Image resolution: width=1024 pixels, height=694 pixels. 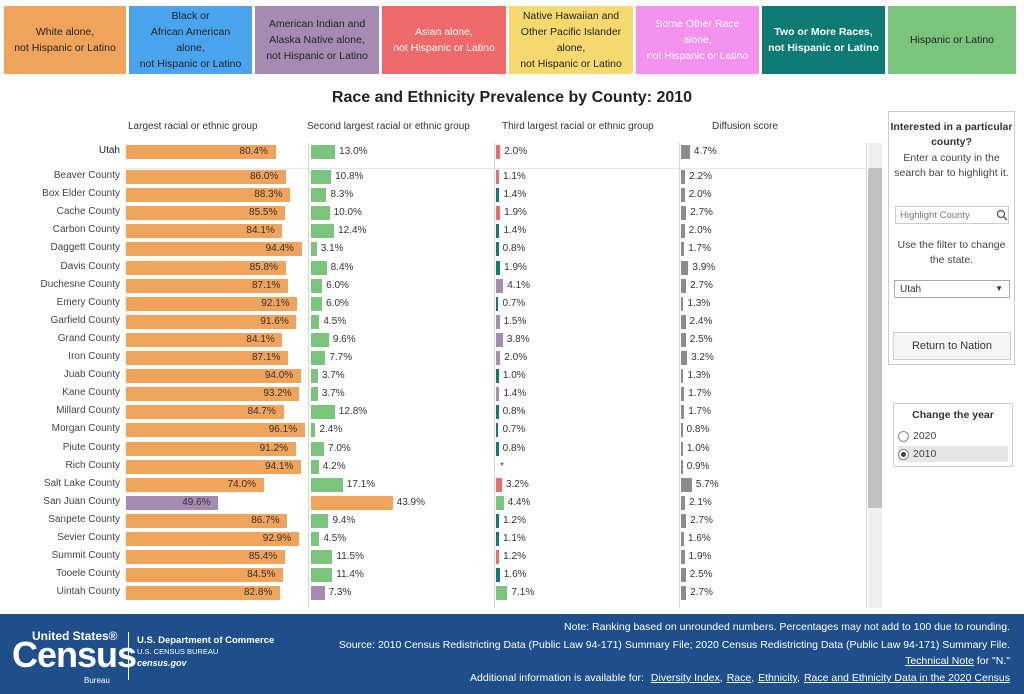 I want to click on technical-note-link: Technical Note, so click(x=939, y=661).